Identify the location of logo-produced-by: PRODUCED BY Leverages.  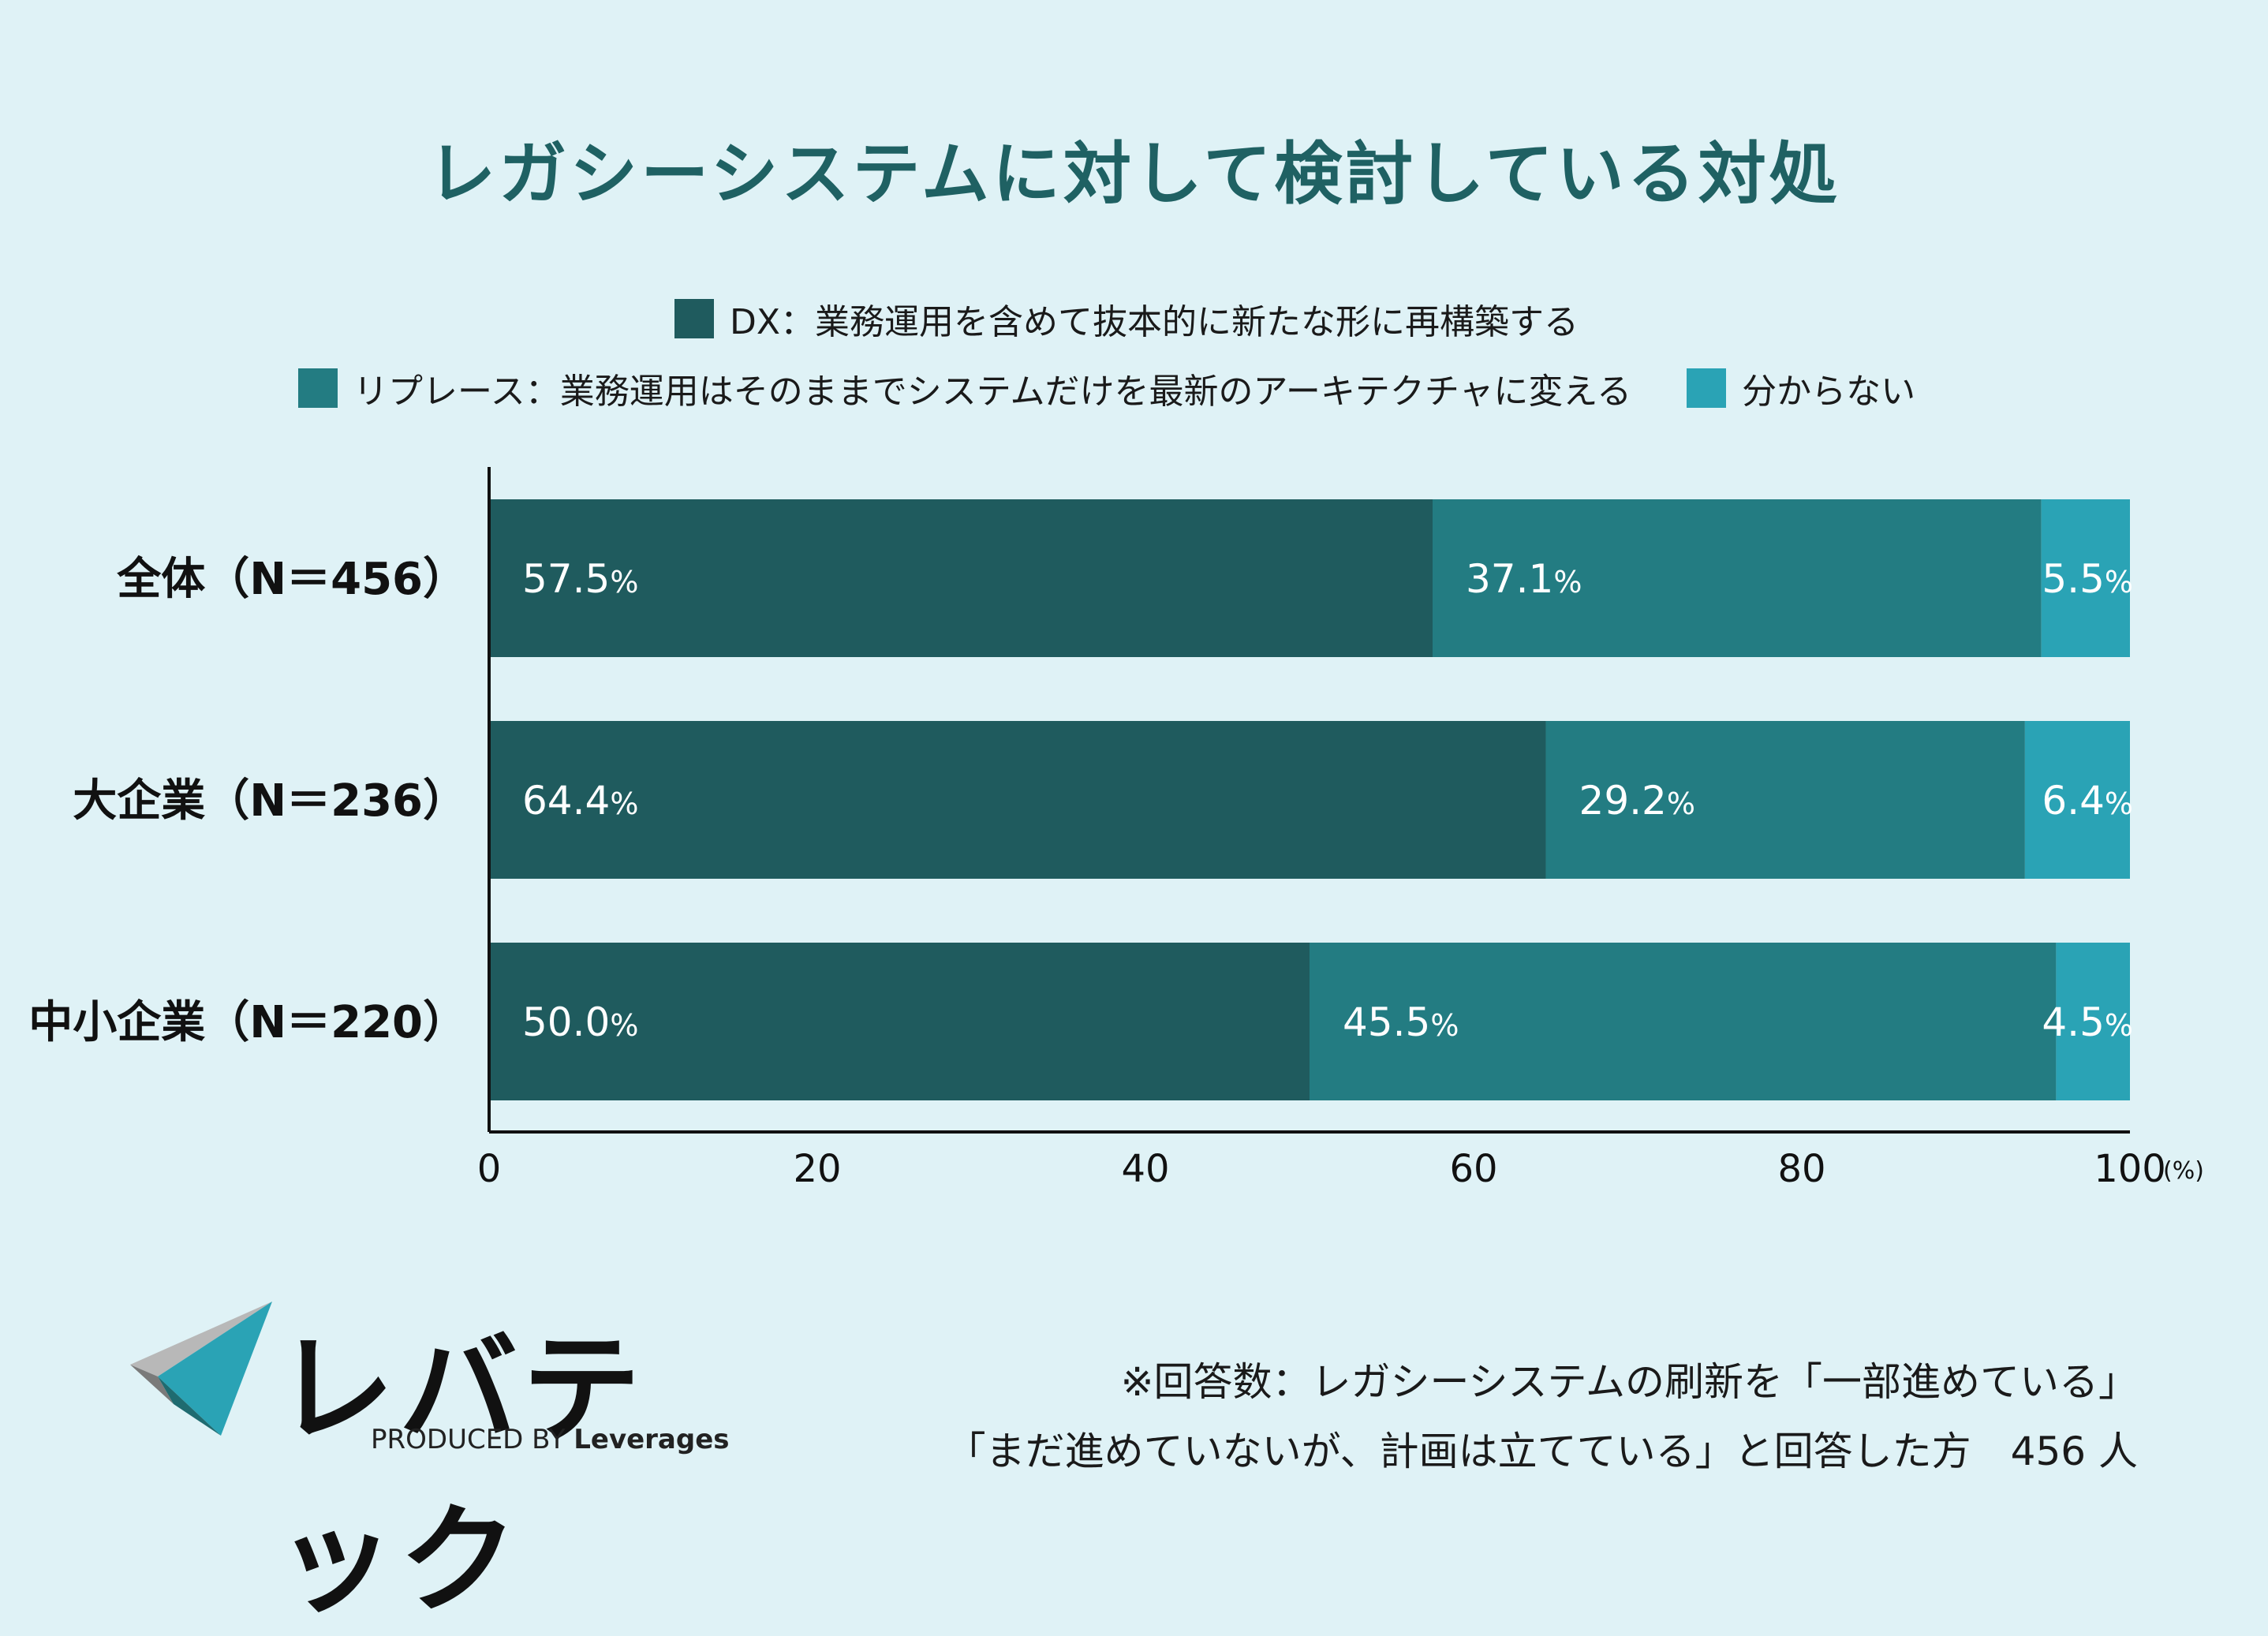
(550, 1439).